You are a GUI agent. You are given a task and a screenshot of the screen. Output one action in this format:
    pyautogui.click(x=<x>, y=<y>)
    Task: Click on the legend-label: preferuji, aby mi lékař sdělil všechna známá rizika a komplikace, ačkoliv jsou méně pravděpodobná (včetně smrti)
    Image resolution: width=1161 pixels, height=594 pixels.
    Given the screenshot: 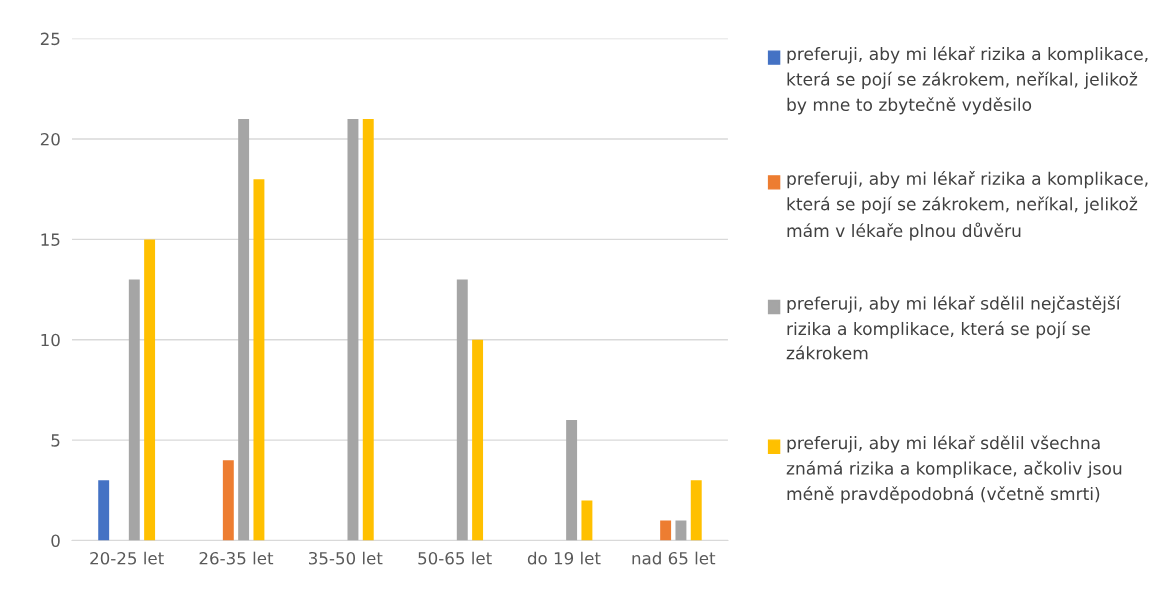 What is the action you would take?
    pyautogui.click(x=954, y=469)
    